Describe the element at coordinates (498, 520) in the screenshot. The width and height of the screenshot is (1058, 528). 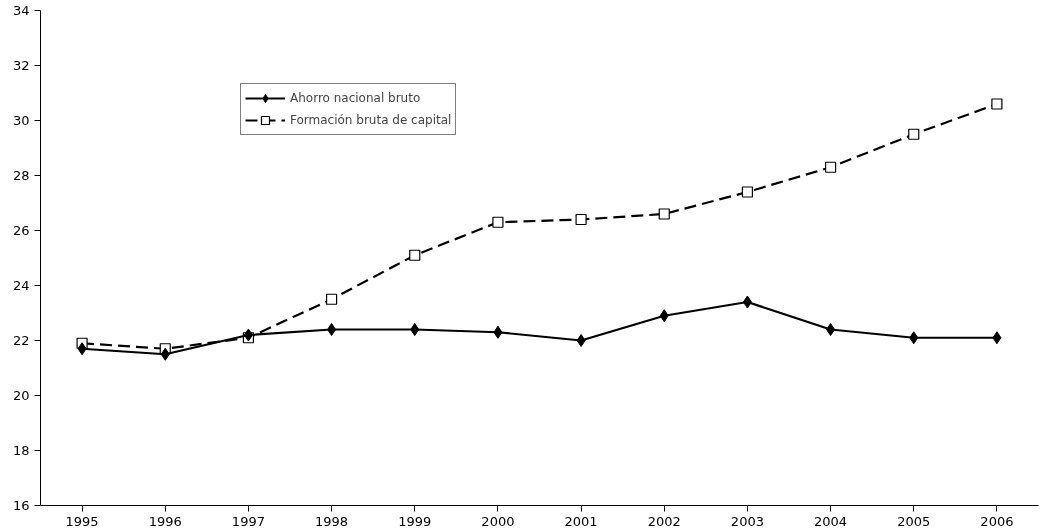
I see `x-tick-label: 2000` at that location.